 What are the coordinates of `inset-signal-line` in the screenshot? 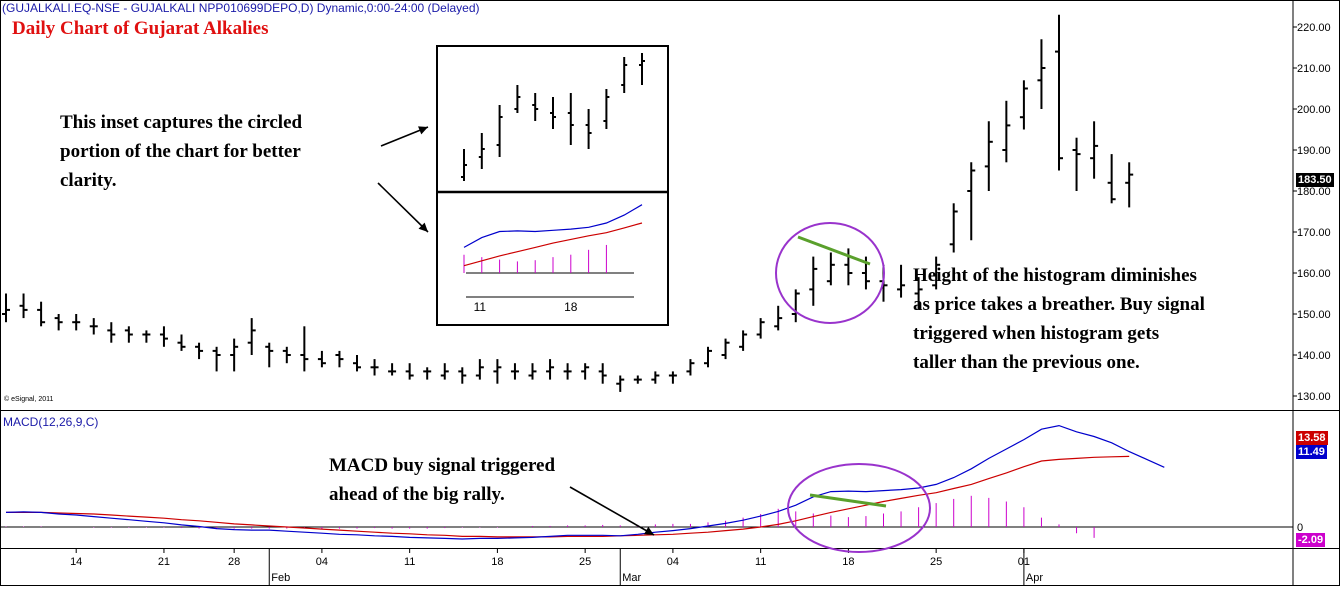 It's located at (553, 244).